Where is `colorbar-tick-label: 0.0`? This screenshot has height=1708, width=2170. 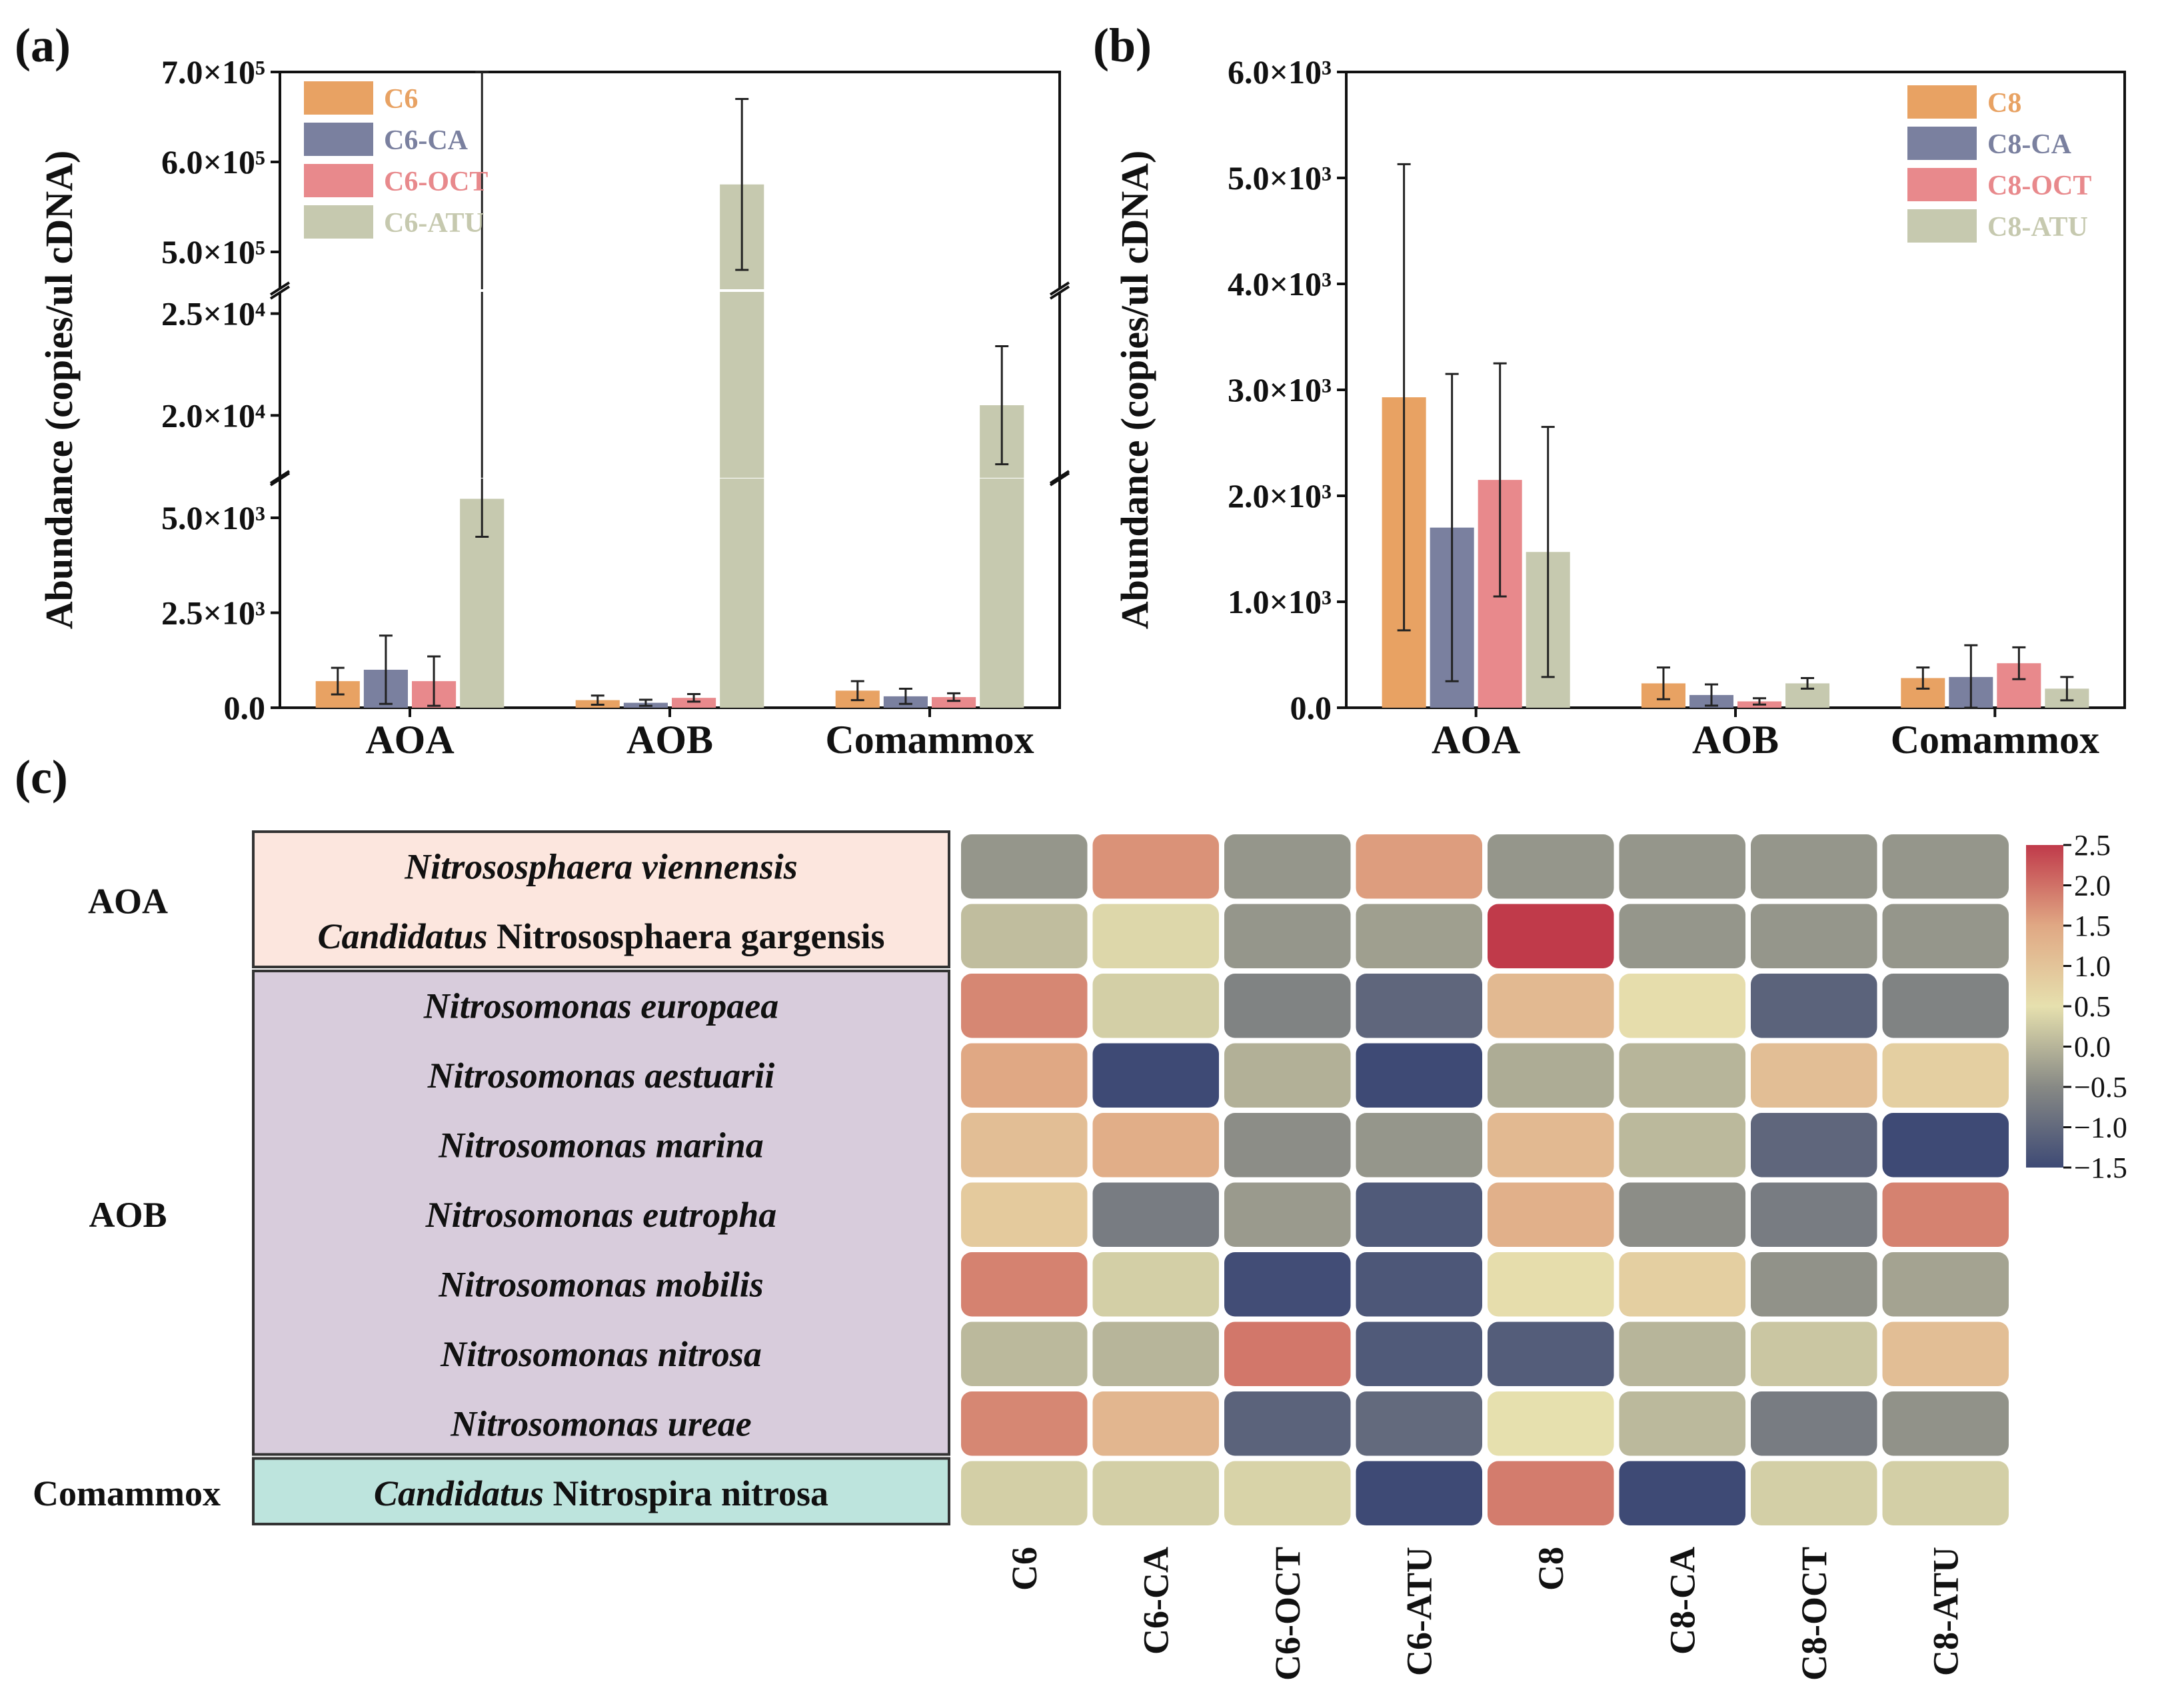
colorbar-tick-label: 0.0 is located at coordinates (2092, 1048).